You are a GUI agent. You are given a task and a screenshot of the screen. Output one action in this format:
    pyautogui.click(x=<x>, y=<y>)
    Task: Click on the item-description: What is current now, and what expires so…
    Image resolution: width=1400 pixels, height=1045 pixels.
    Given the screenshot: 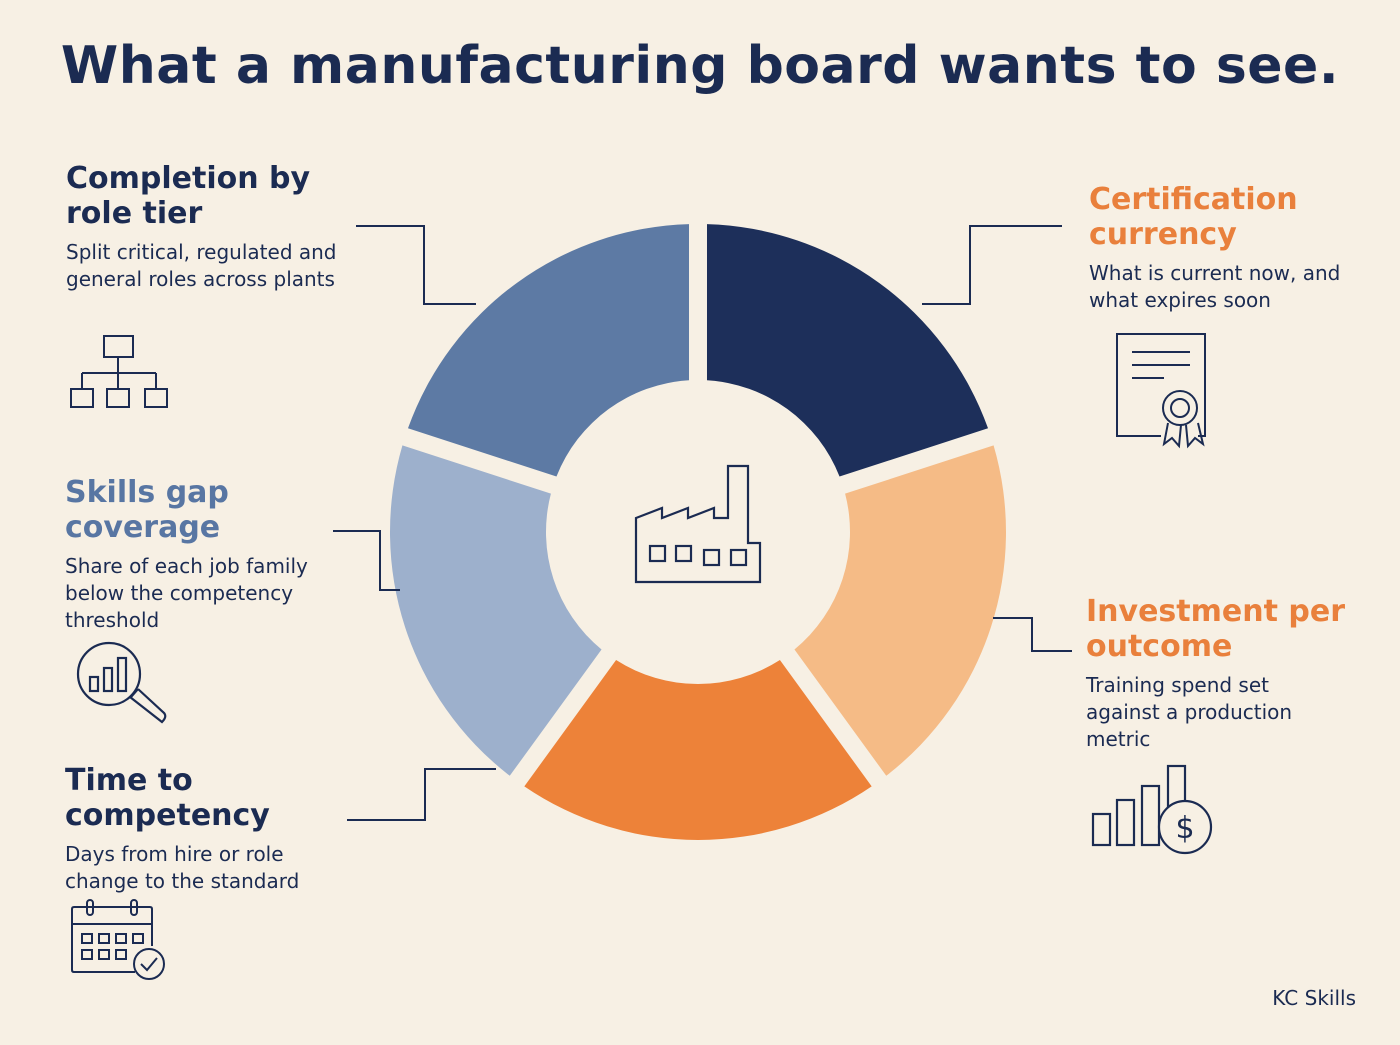 What is the action you would take?
    pyautogui.click(x=1215, y=286)
    